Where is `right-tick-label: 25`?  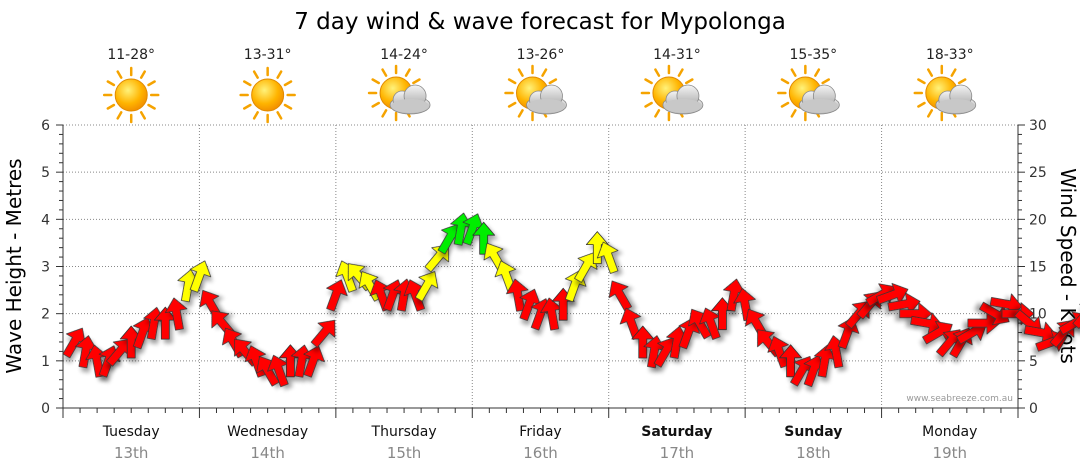 right-tick-label: 25 is located at coordinates (1038, 173).